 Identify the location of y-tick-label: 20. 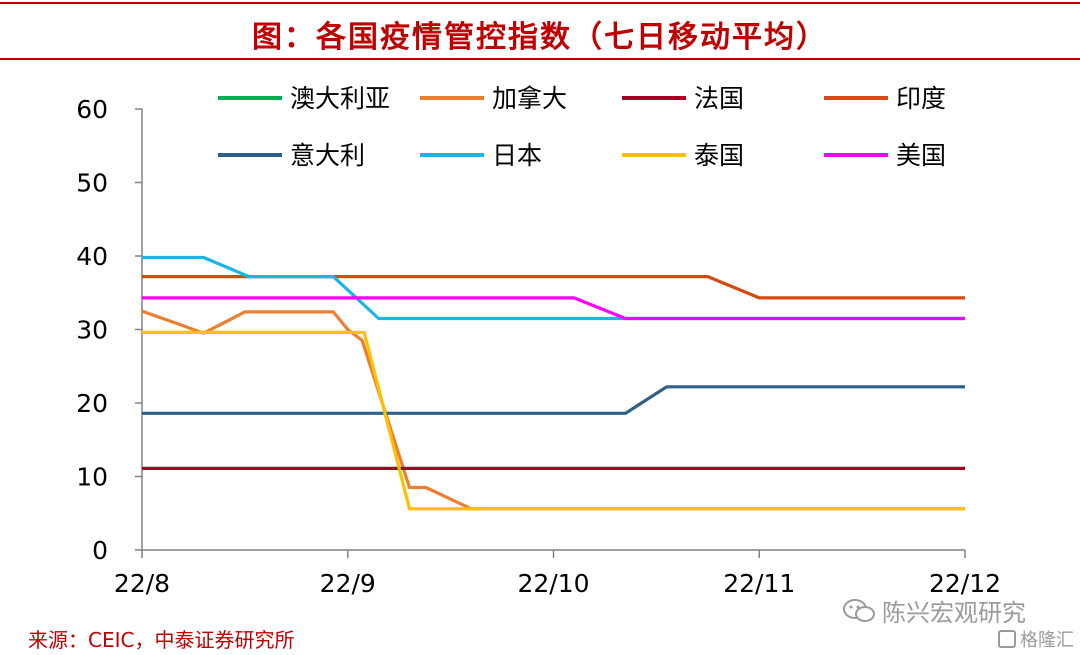
(92, 403).